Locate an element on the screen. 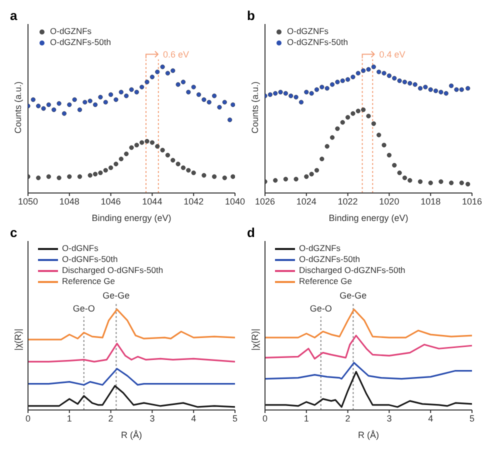 The width and height of the screenshot is (491, 450). chart-title: d is located at coordinates (251, 232).